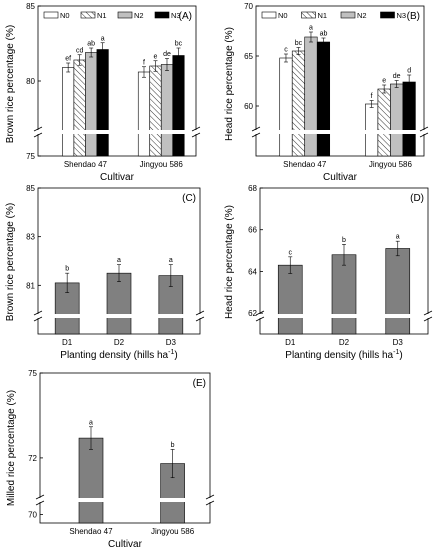 Image resolution: width=437 pixels, height=550 pixels. What do you see at coordinates (248, 56) in the screenshot?
I see `y-tick-label: 65` at bounding box center [248, 56].